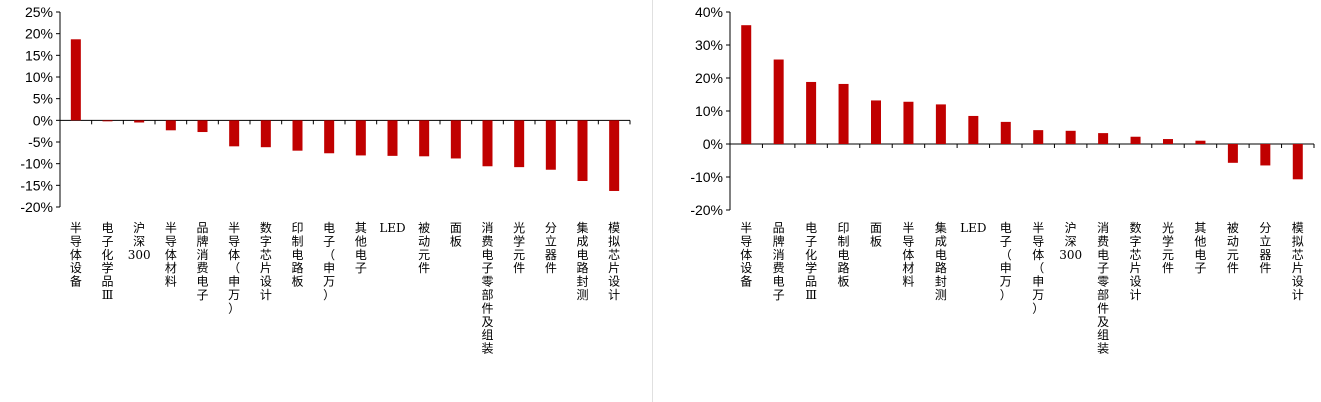 The height and width of the screenshot is (402, 1321). What do you see at coordinates (582, 261) in the screenshot?
I see `left-category-label: 集成电路封测` at bounding box center [582, 261].